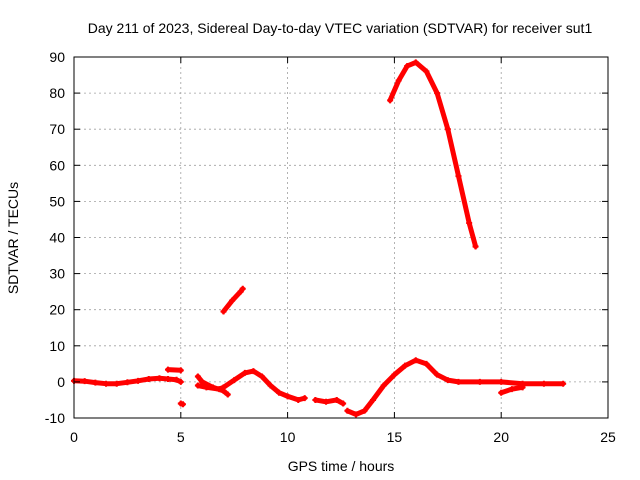  What do you see at coordinates (57, 238) in the screenshot?
I see `y-tick-label: 40` at bounding box center [57, 238].